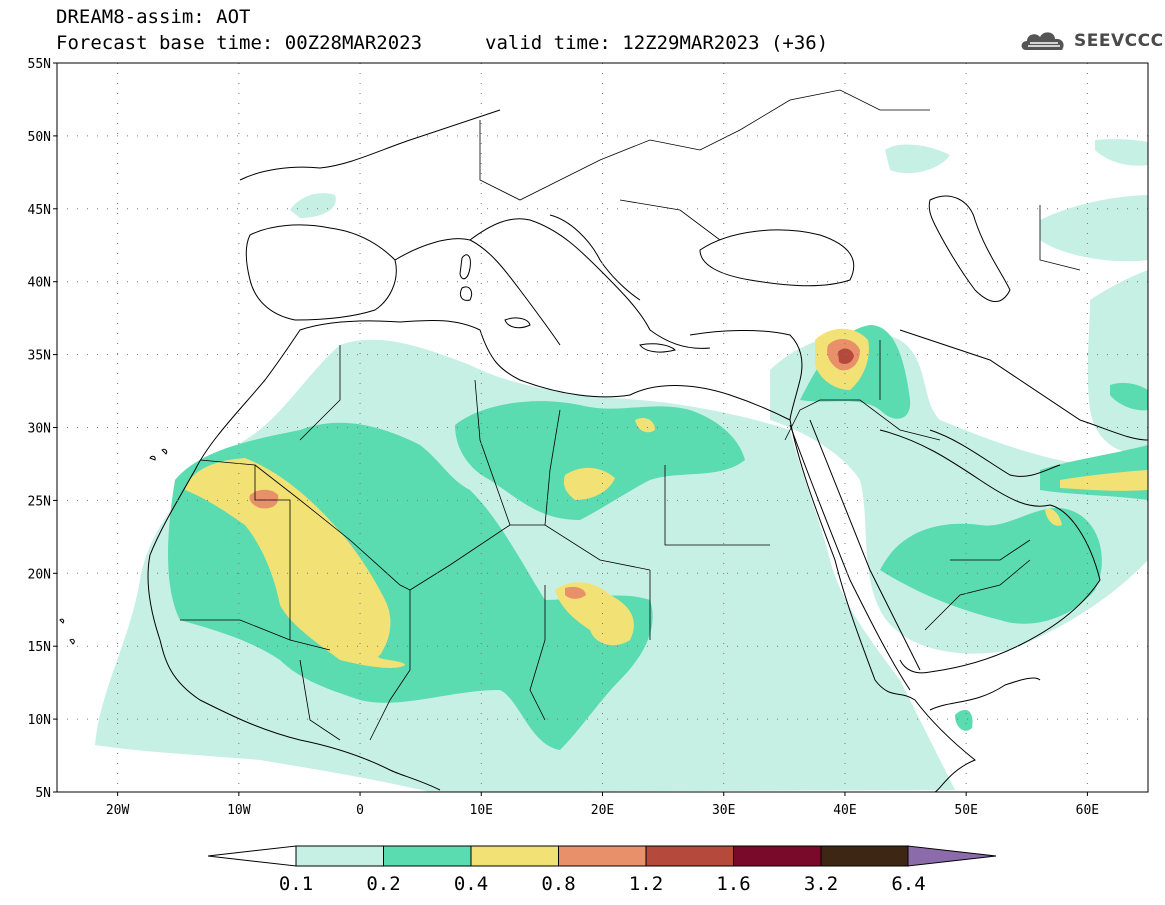 The image size is (1165, 905). I want to click on lon-labels: 20W 10W 0 10E 20E 30E 40E 50E 60E, so click(602, 810).